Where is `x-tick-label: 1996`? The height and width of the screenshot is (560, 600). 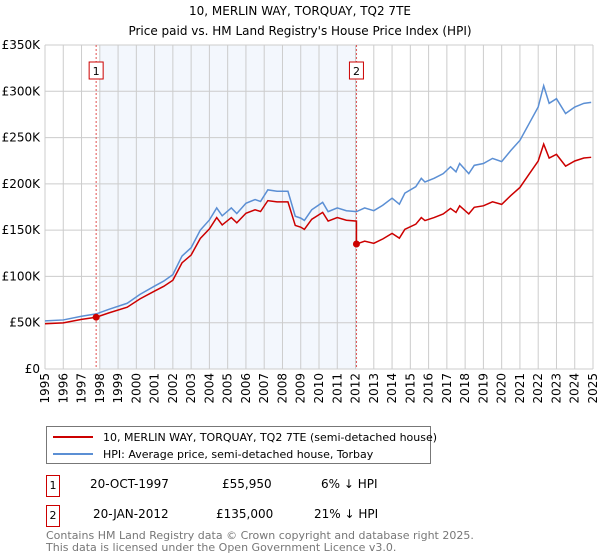
x-tick-label: 1996 is located at coordinates (63, 388).